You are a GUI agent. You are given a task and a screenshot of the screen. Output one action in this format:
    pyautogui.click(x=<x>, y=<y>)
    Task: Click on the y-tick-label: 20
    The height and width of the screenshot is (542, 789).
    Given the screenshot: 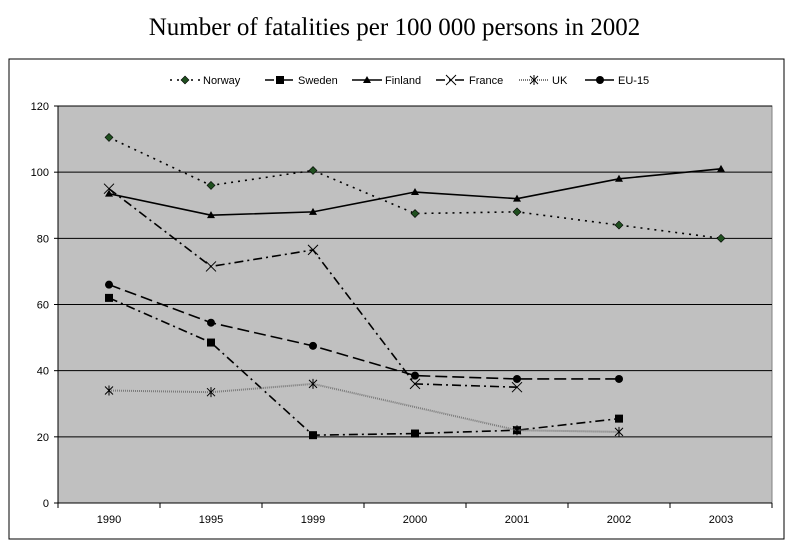 What is the action you would take?
    pyautogui.click(x=43, y=438)
    